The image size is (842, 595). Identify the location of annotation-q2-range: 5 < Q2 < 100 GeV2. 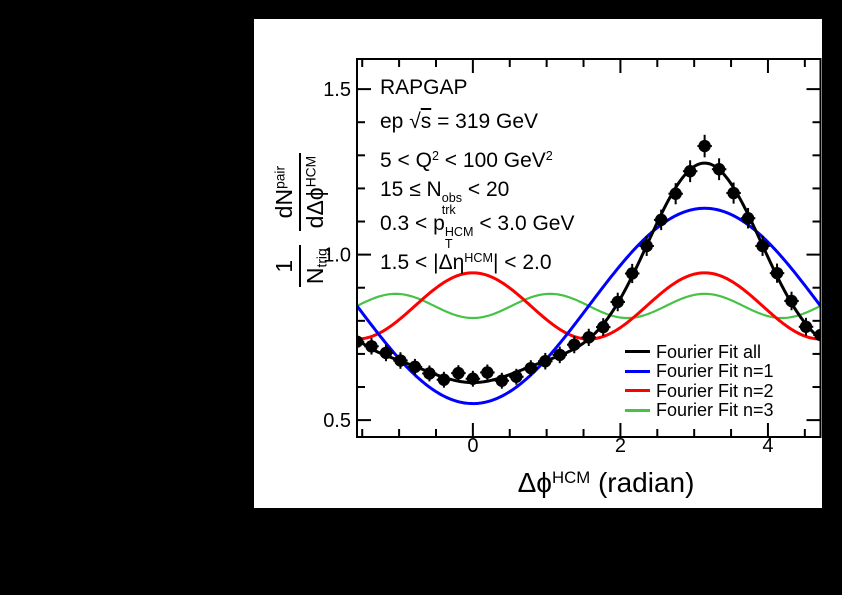
(466, 160).